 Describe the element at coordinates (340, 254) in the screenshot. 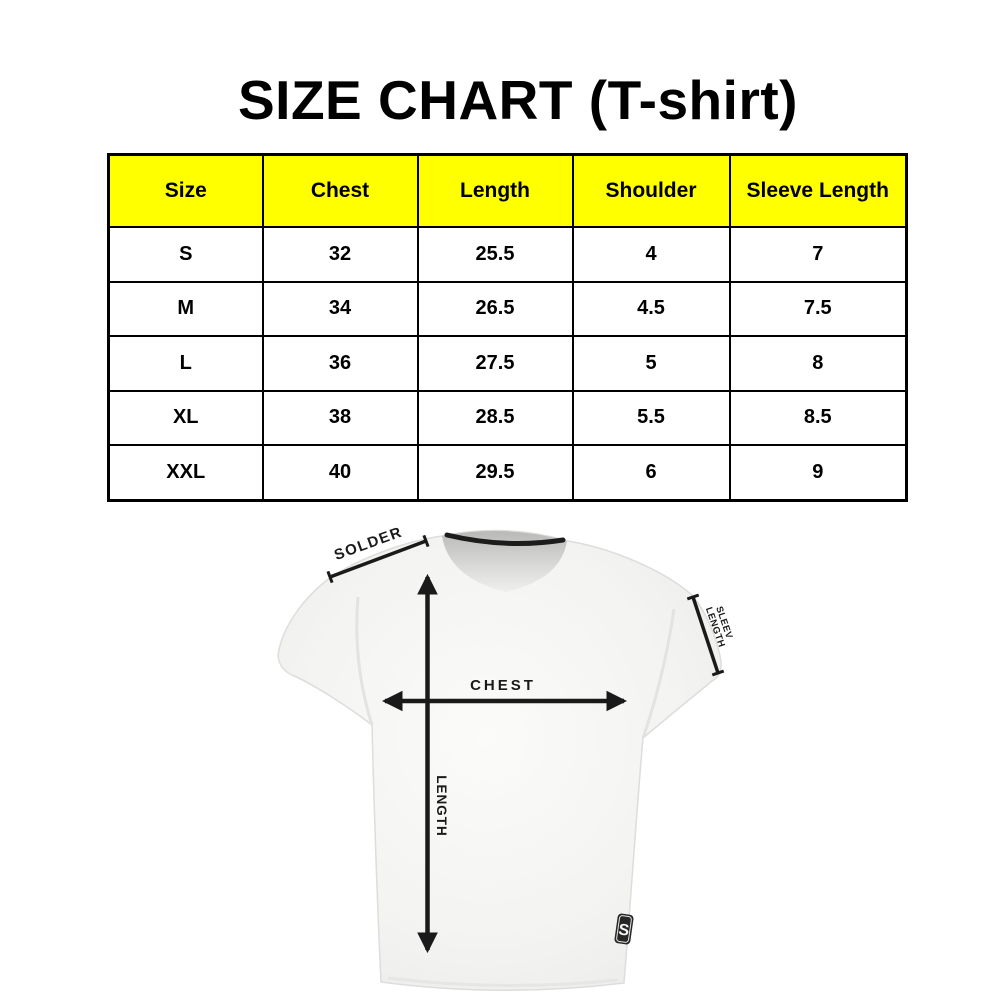

I see `chest-cell: 32` at that location.